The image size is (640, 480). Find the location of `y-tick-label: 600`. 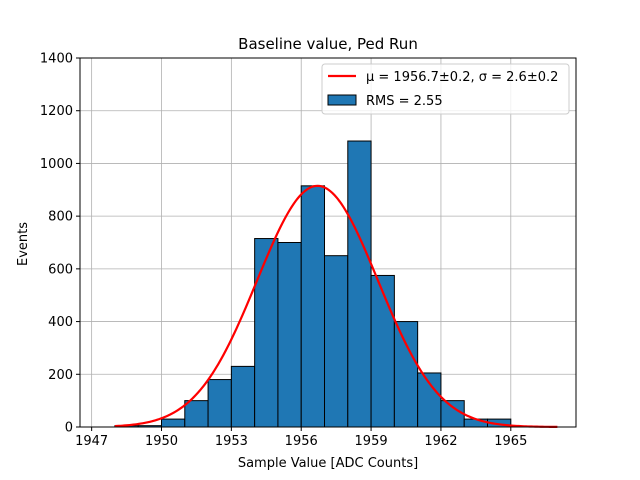

y-tick-label: 600 is located at coordinates (60, 269).